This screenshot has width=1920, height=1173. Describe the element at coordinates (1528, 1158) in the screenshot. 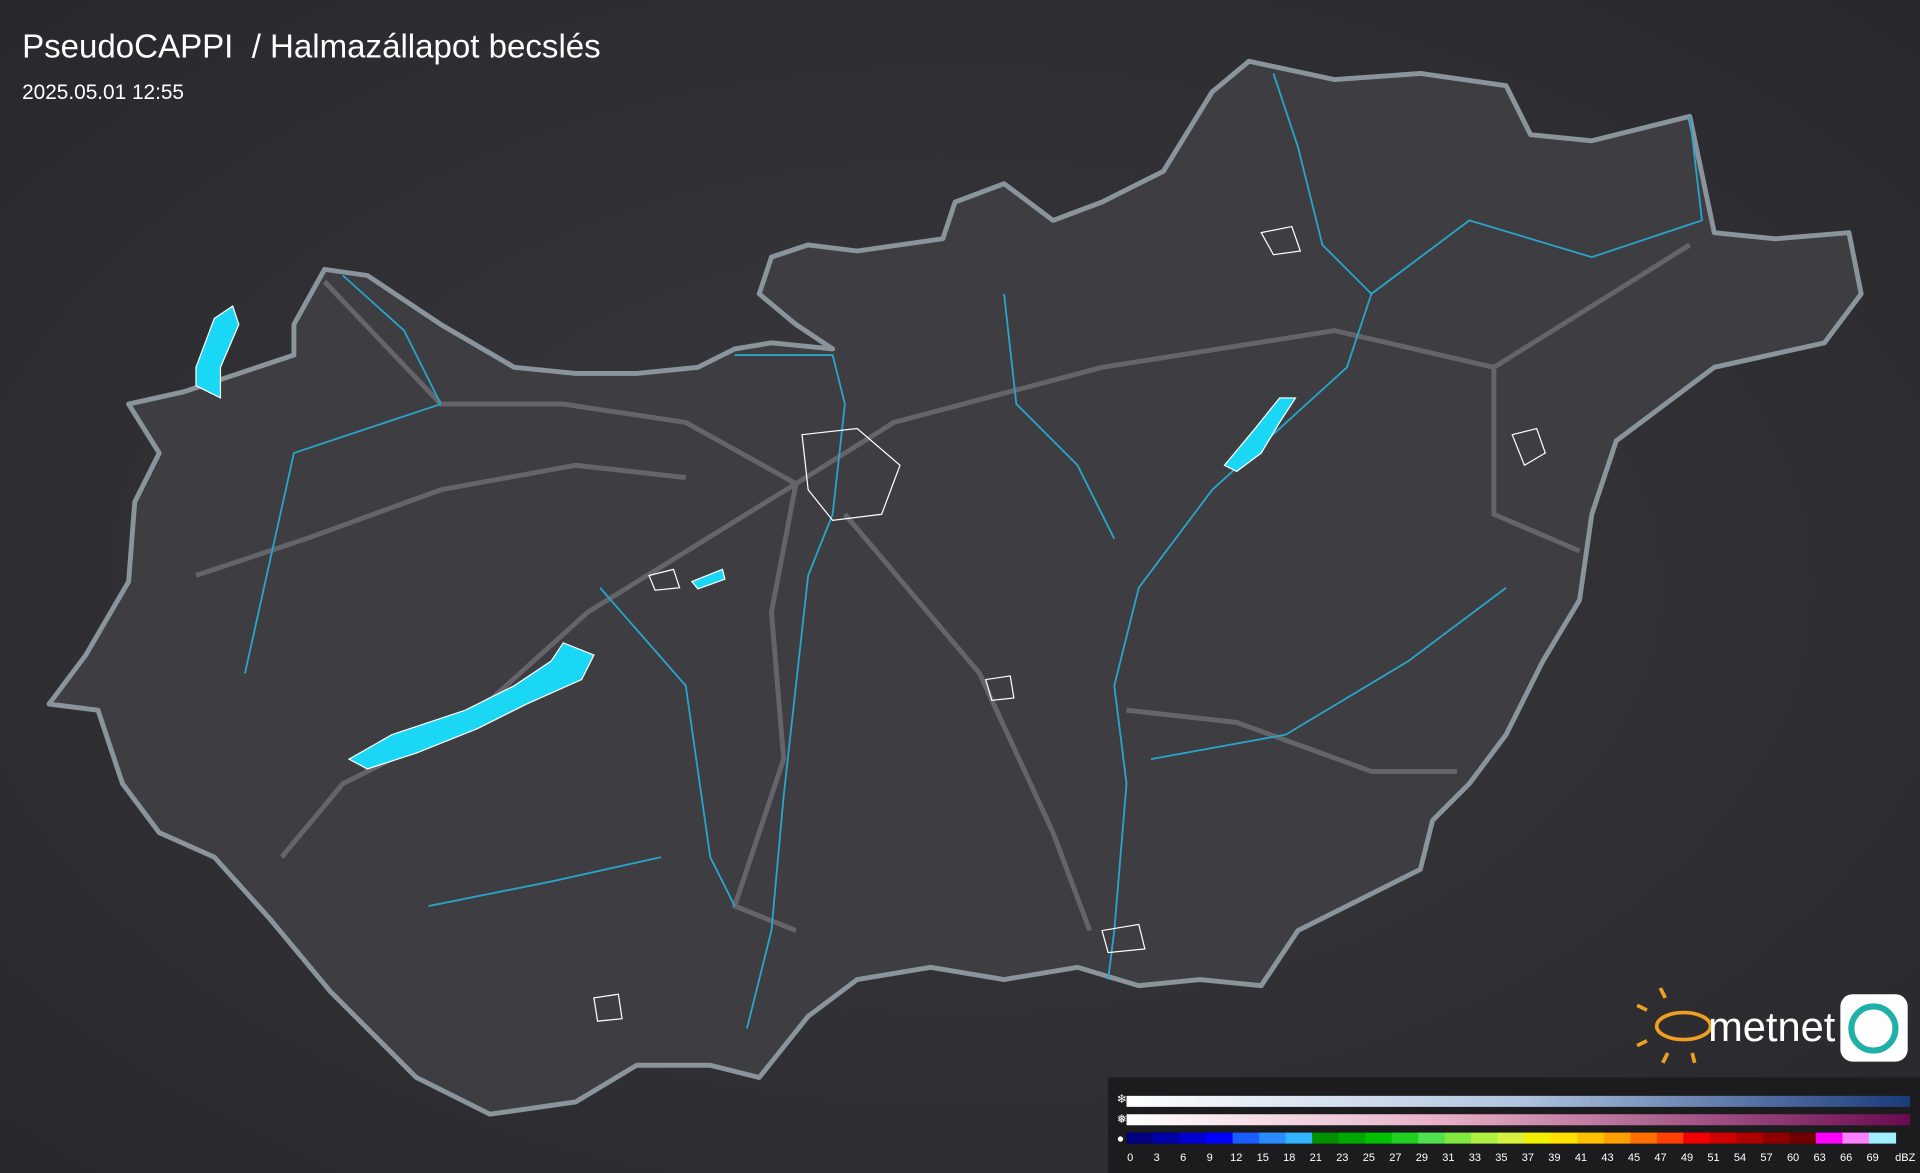

I see `legend-tick-label: 37` at that location.